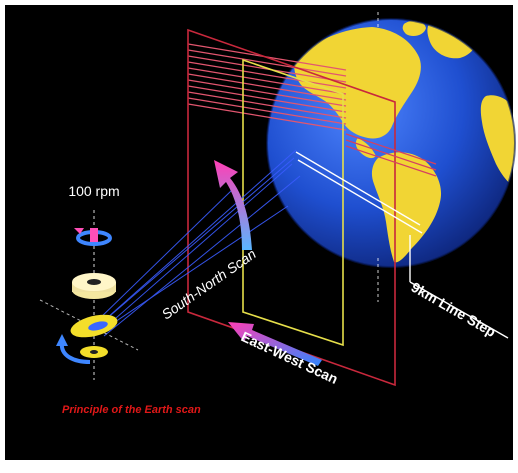 This screenshot has height=473, width=518. I want to click on globe-scan-lines, so click(391, 155).